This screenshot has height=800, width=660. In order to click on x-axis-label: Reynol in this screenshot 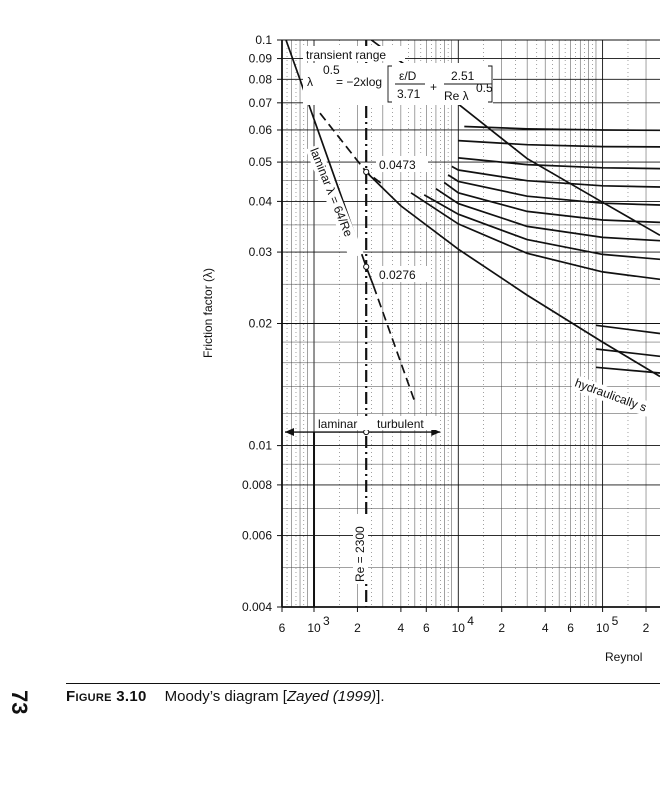, I will do `click(623, 657)`.